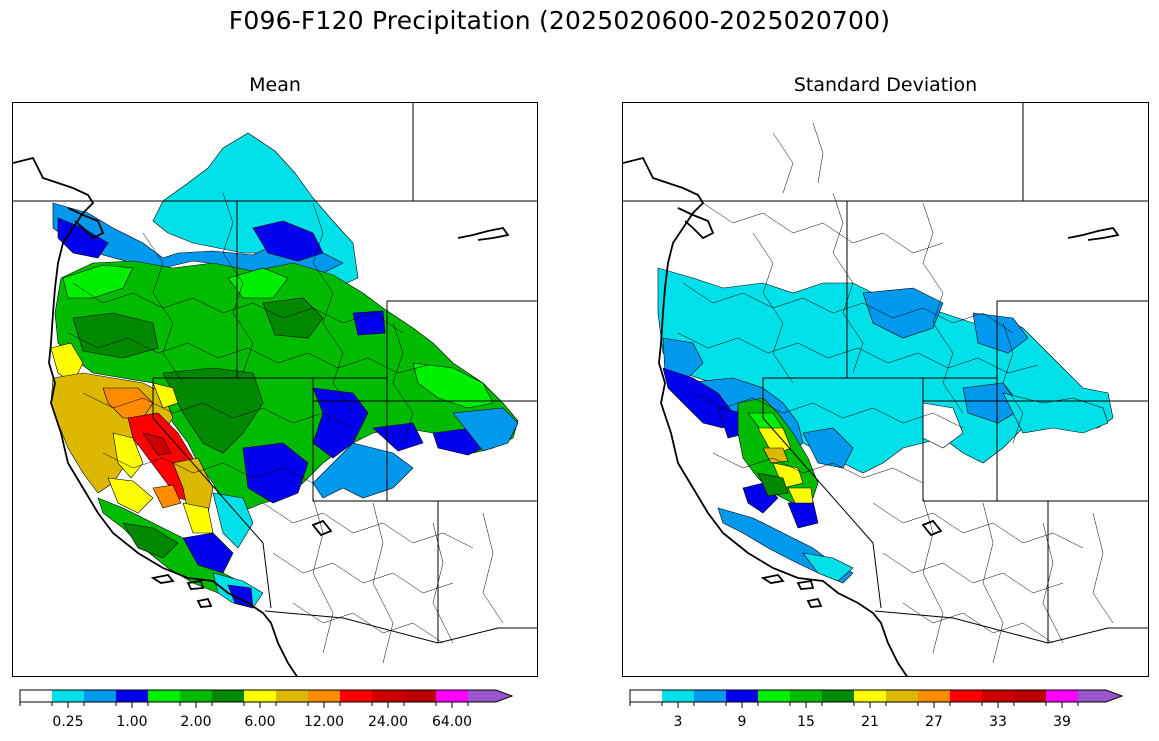  What do you see at coordinates (288, 241) in the screenshot?
I see `mean-region-interior-blue` at bounding box center [288, 241].